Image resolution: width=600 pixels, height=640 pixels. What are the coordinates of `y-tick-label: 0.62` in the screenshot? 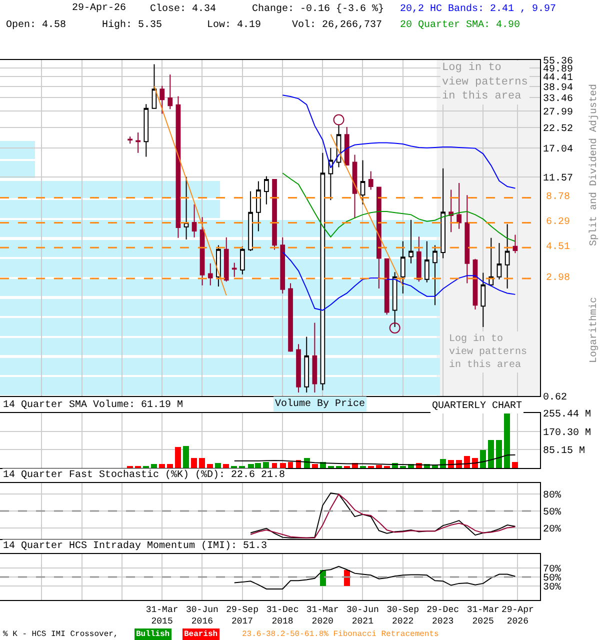 It's located at (555, 398).